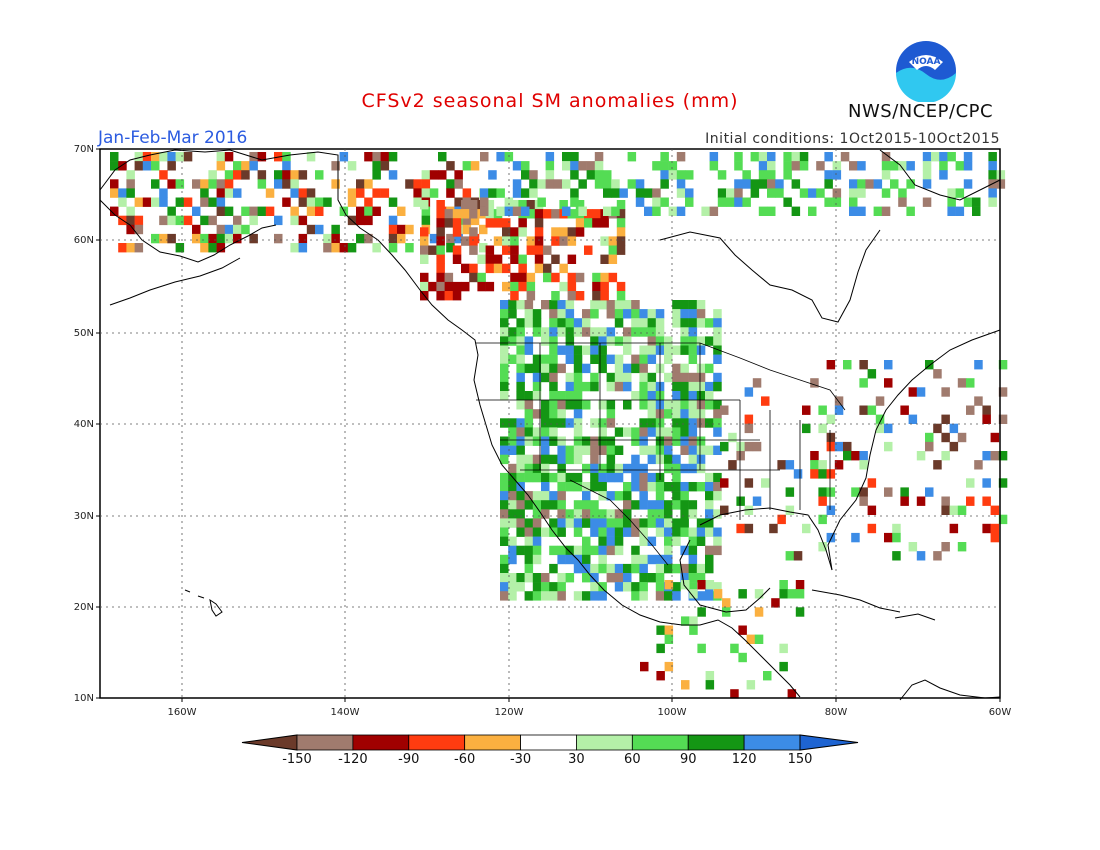 The width and height of the screenshot is (1100, 850). Describe the element at coordinates (345, 712) in the screenshot. I see `lon-label: 140W` at that location.